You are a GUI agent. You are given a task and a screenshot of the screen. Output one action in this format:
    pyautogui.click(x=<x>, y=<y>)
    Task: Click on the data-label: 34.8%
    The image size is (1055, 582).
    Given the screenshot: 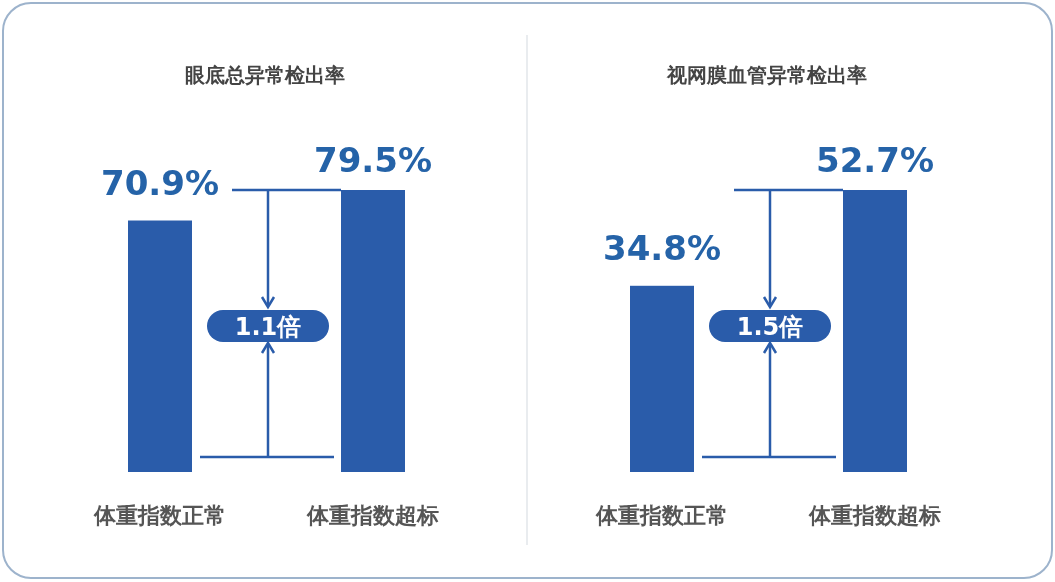 What is the action you would take?
    pyautogui.click(x=662, y=247)
    